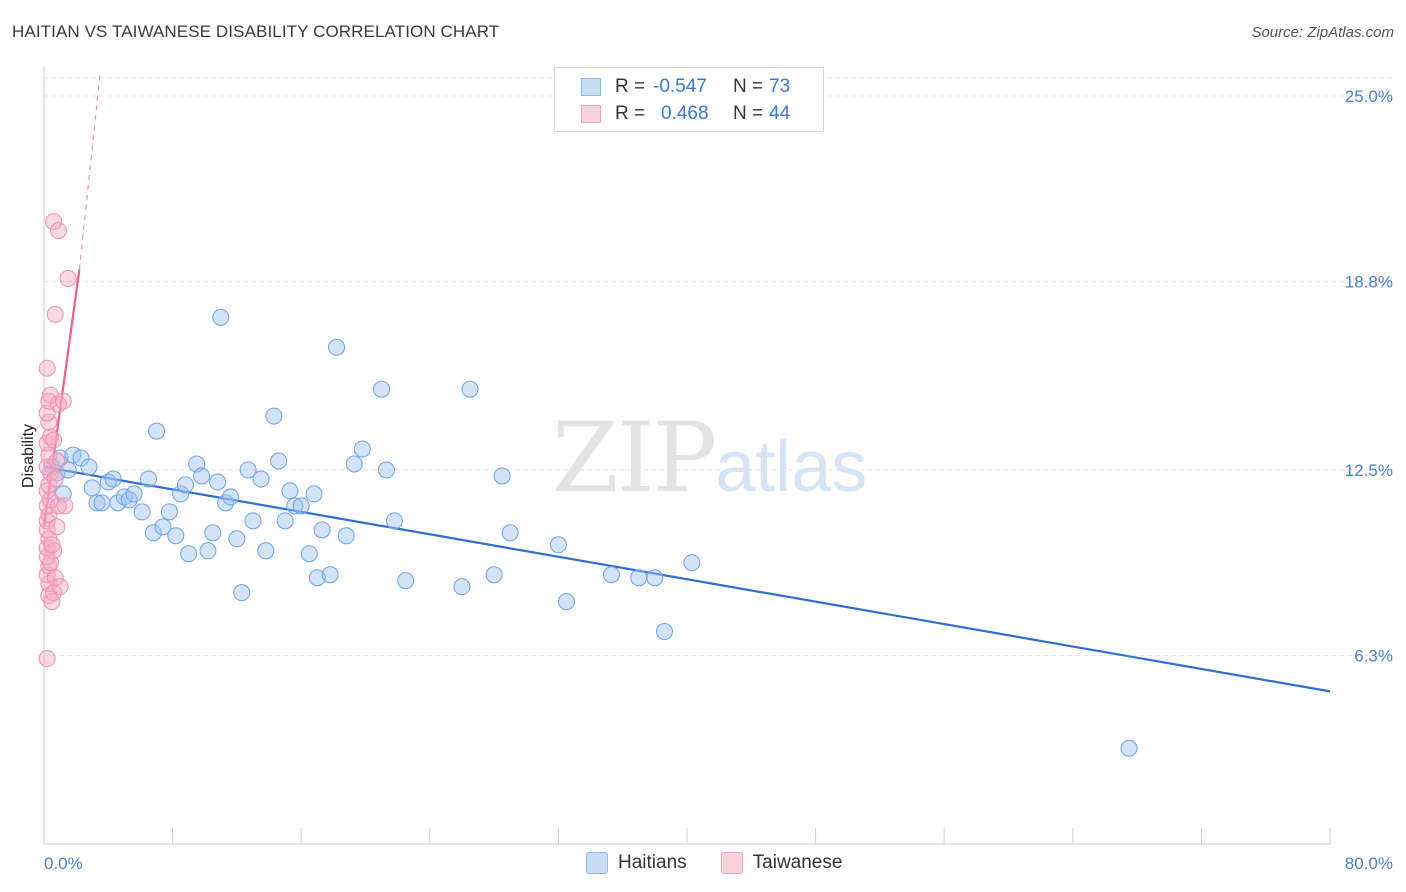 The width and height of the screenshot is (1406, 892). I want to click on trend-line-taiwanese, so click(61, 398).